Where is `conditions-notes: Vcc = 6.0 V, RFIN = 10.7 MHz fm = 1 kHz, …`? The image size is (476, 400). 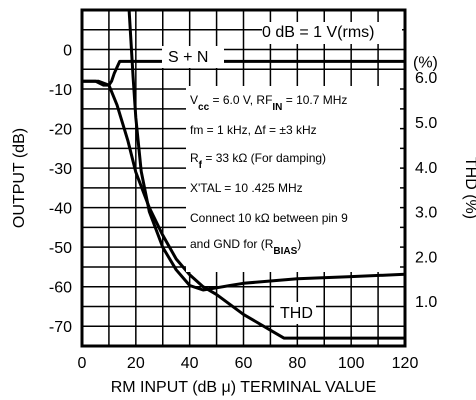 conditions-notes: Vcc = 6.0 V, RFIN = 10.7 MHz fm = 1 kHz, … is located at coordinates (269, 175).